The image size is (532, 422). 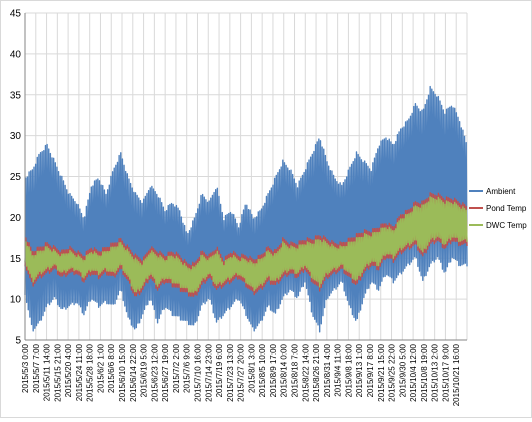 What do you see at coordinates (381, 372) in the screenshot?
I see `x-tick-label: 2015/9/21 15:00` at bounding box center [381, 372].